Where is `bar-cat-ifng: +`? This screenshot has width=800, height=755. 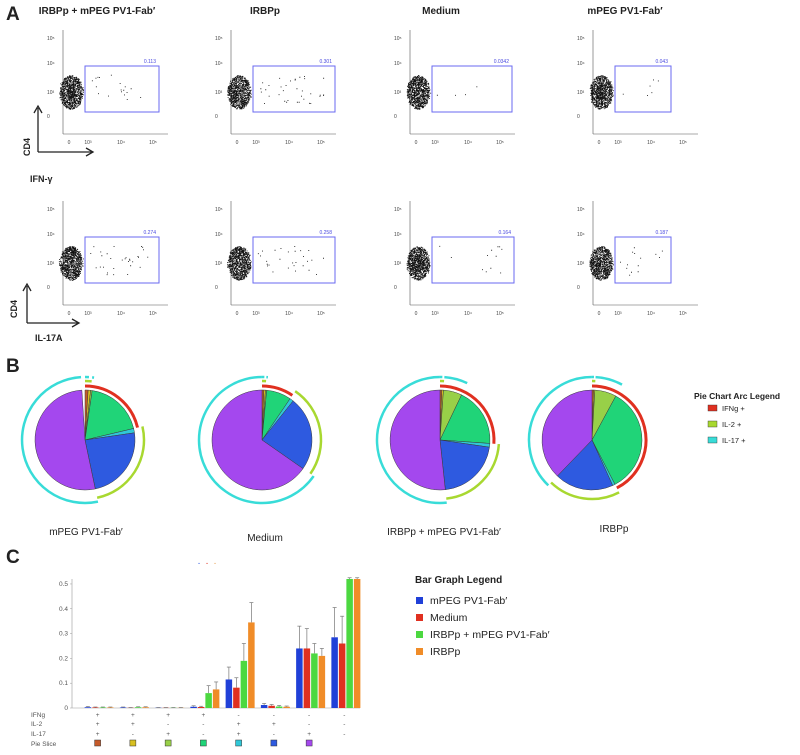 bar-cat-ifng: + is located at coordinates (98, 715).